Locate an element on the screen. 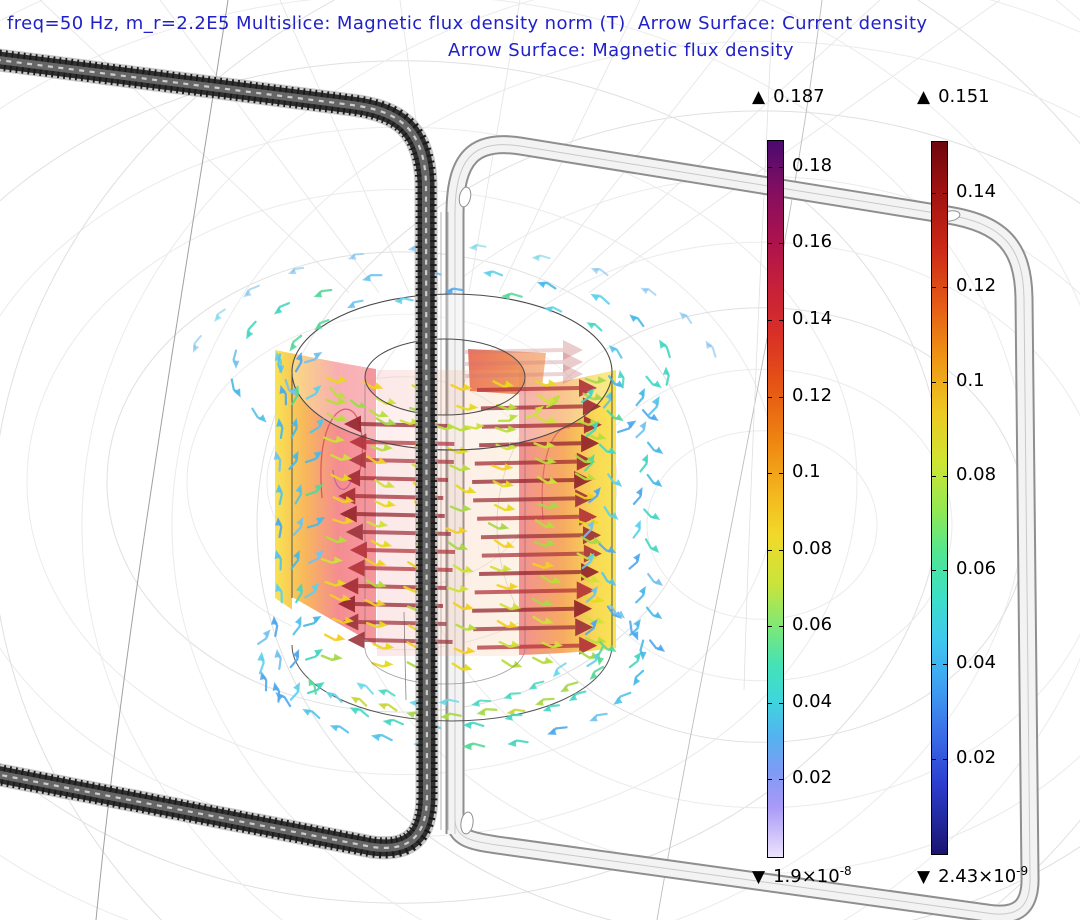 The height and width of the screenshot is (920, 1080). colorbar-max-value: 0.151 is located at coordinates (964, 96).